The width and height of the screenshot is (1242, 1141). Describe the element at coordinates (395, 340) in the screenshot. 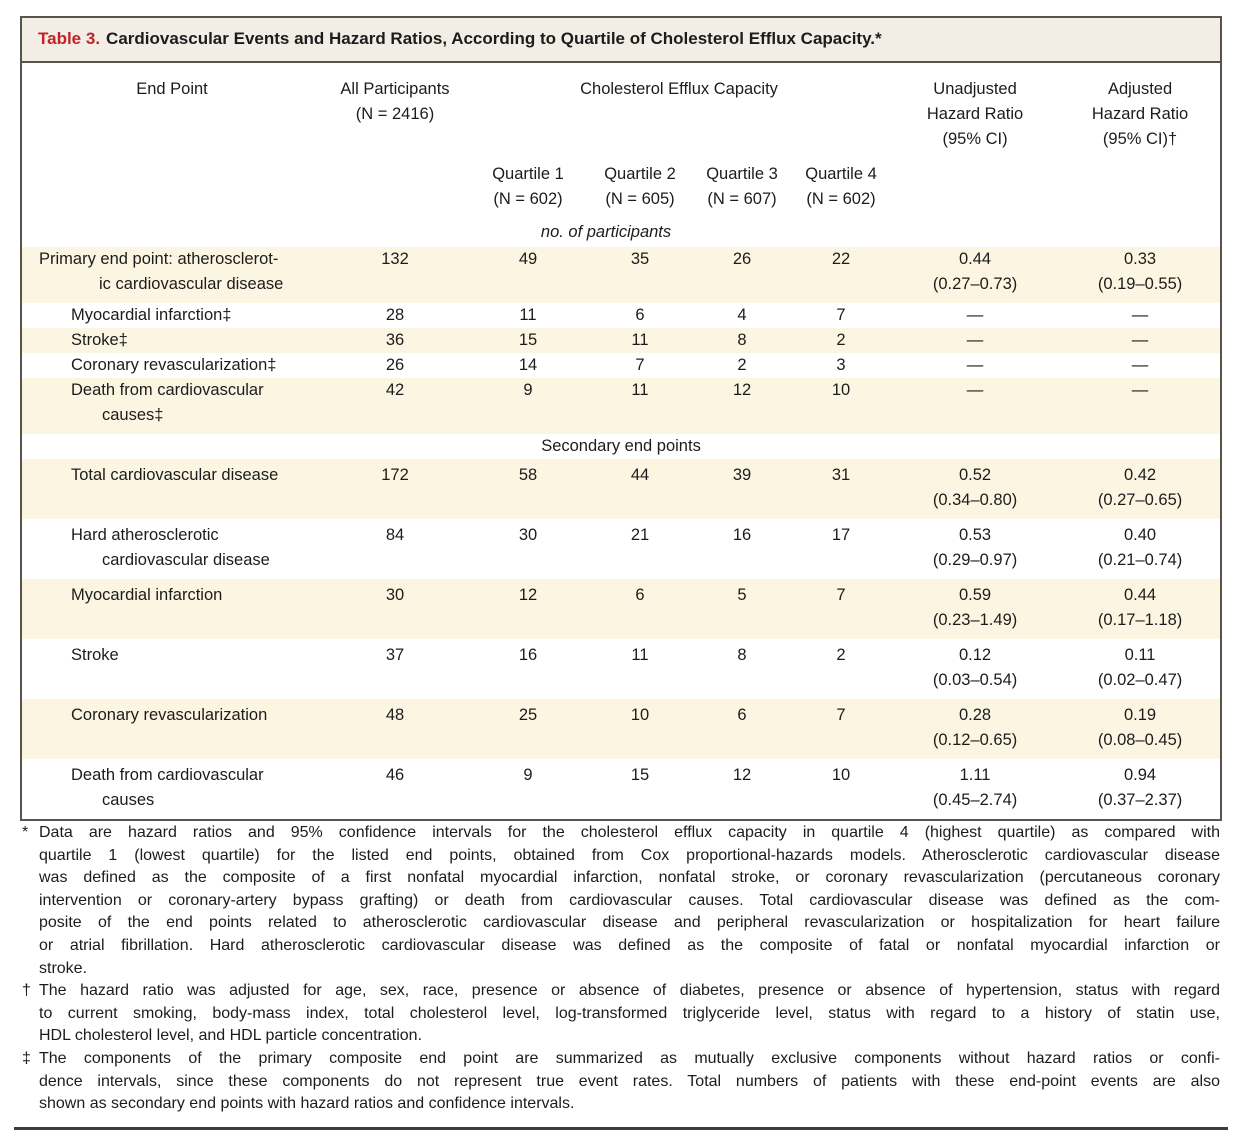

I see `cell-all-participants: 36` at that location.